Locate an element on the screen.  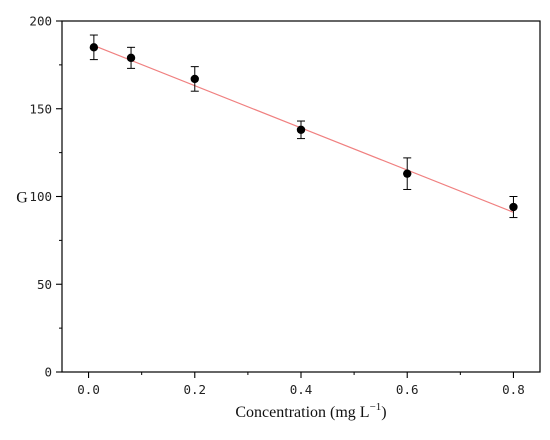
y-axis-title: G is located at coordinates (22, 198).